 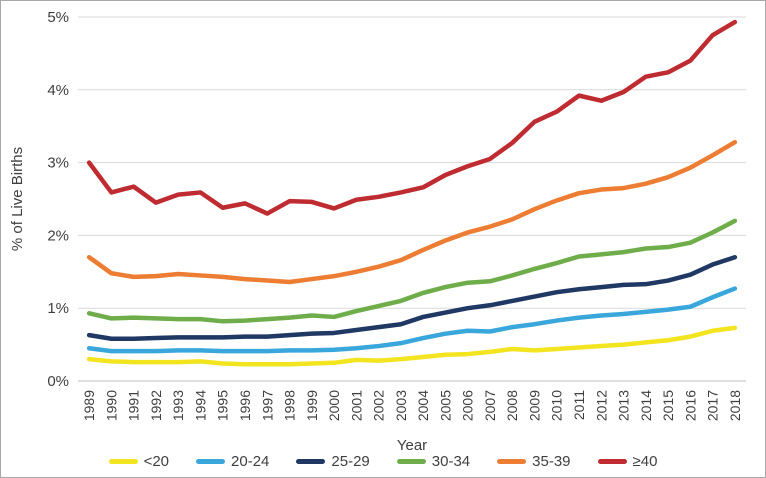 What do you see at coordinates (58, 308) in the screenshot?
I see `y-tick-label: 1%` at bounding box center [58, 308].